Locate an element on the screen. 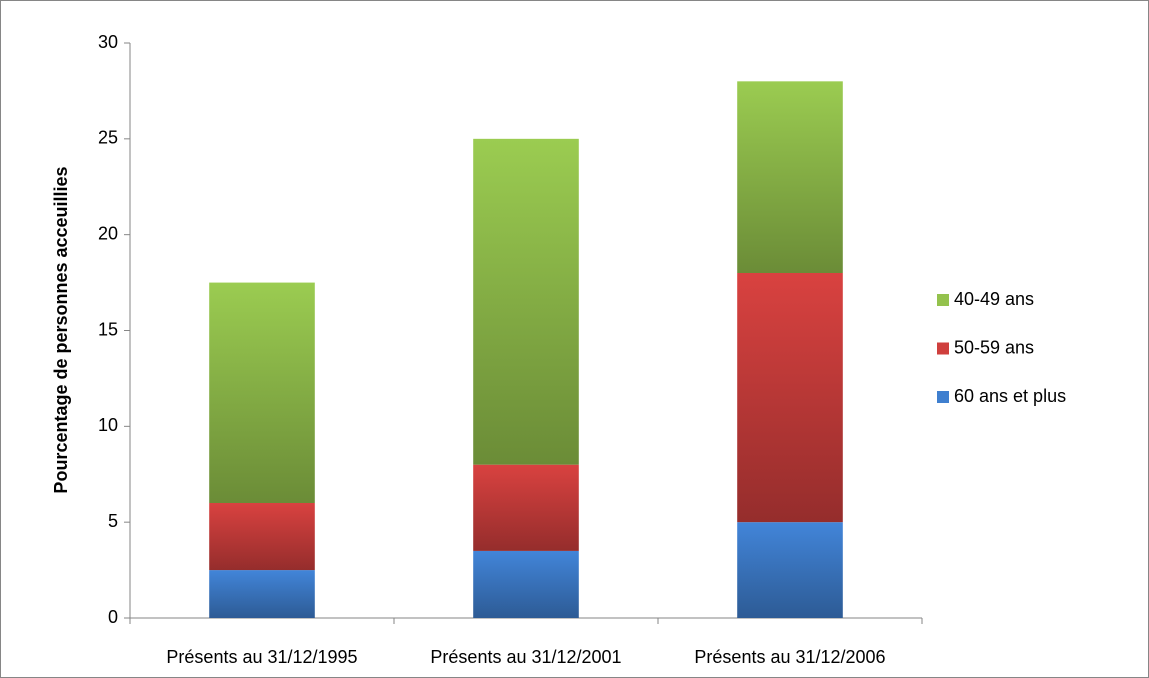 The width and height of the screenshot is (1149, 678). y-tick-label: 20 is located at coordinates (108, 233).